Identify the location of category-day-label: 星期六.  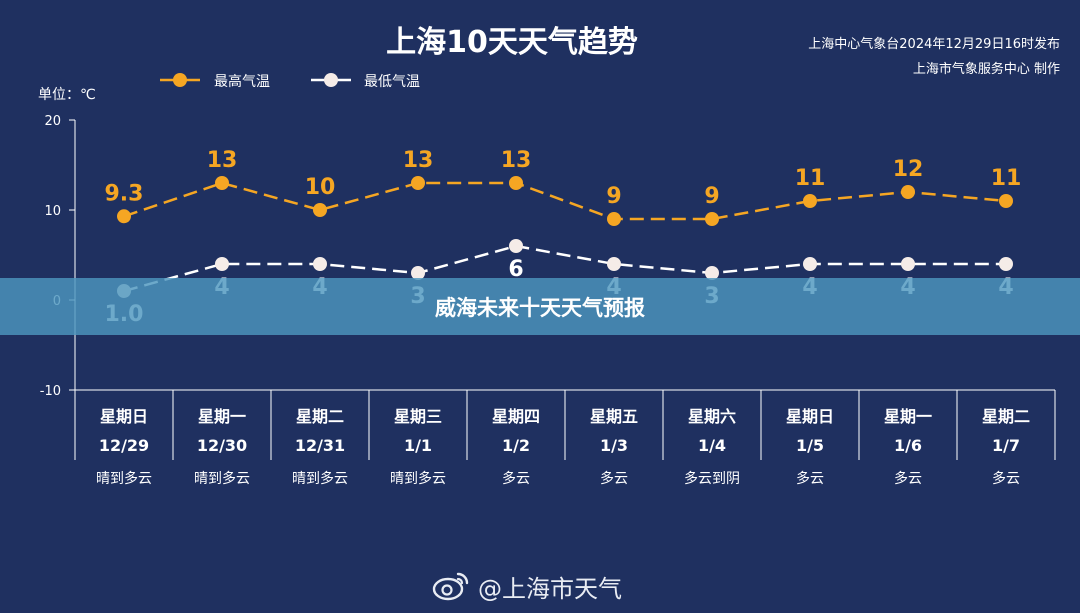
(712, 416).